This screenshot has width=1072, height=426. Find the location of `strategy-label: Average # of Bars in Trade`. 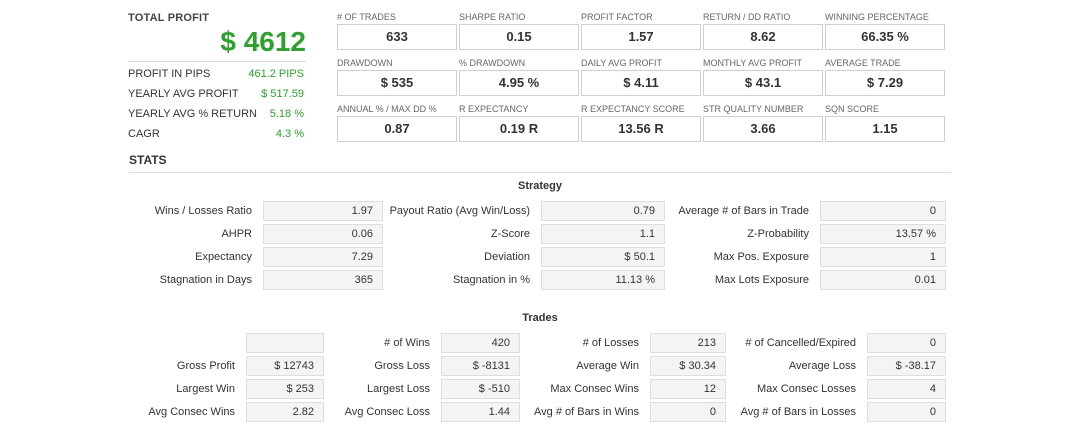

strategy-label: Average # of Bars in Trade is located at coordinates (743, 211).